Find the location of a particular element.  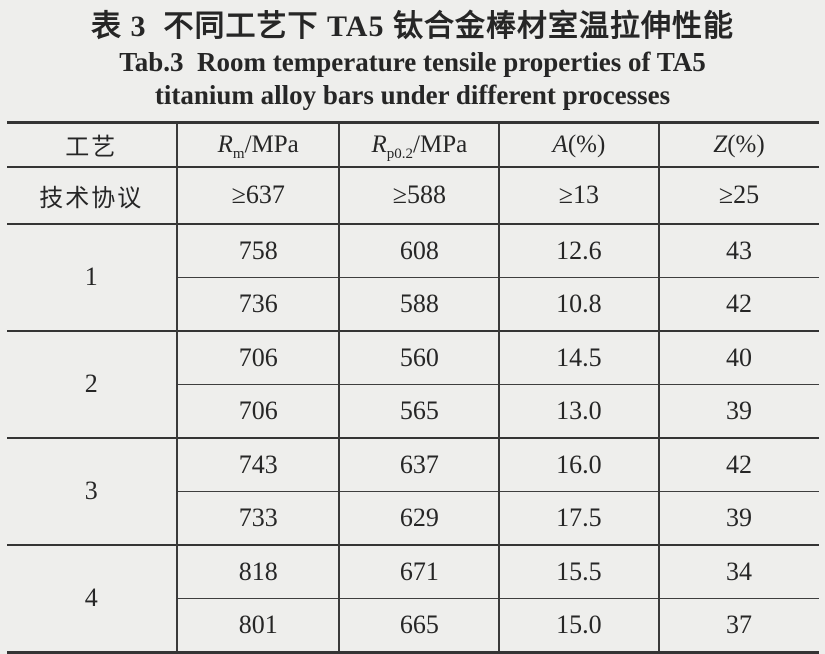

rm-value: 801 is located at coordinates (258, 625).